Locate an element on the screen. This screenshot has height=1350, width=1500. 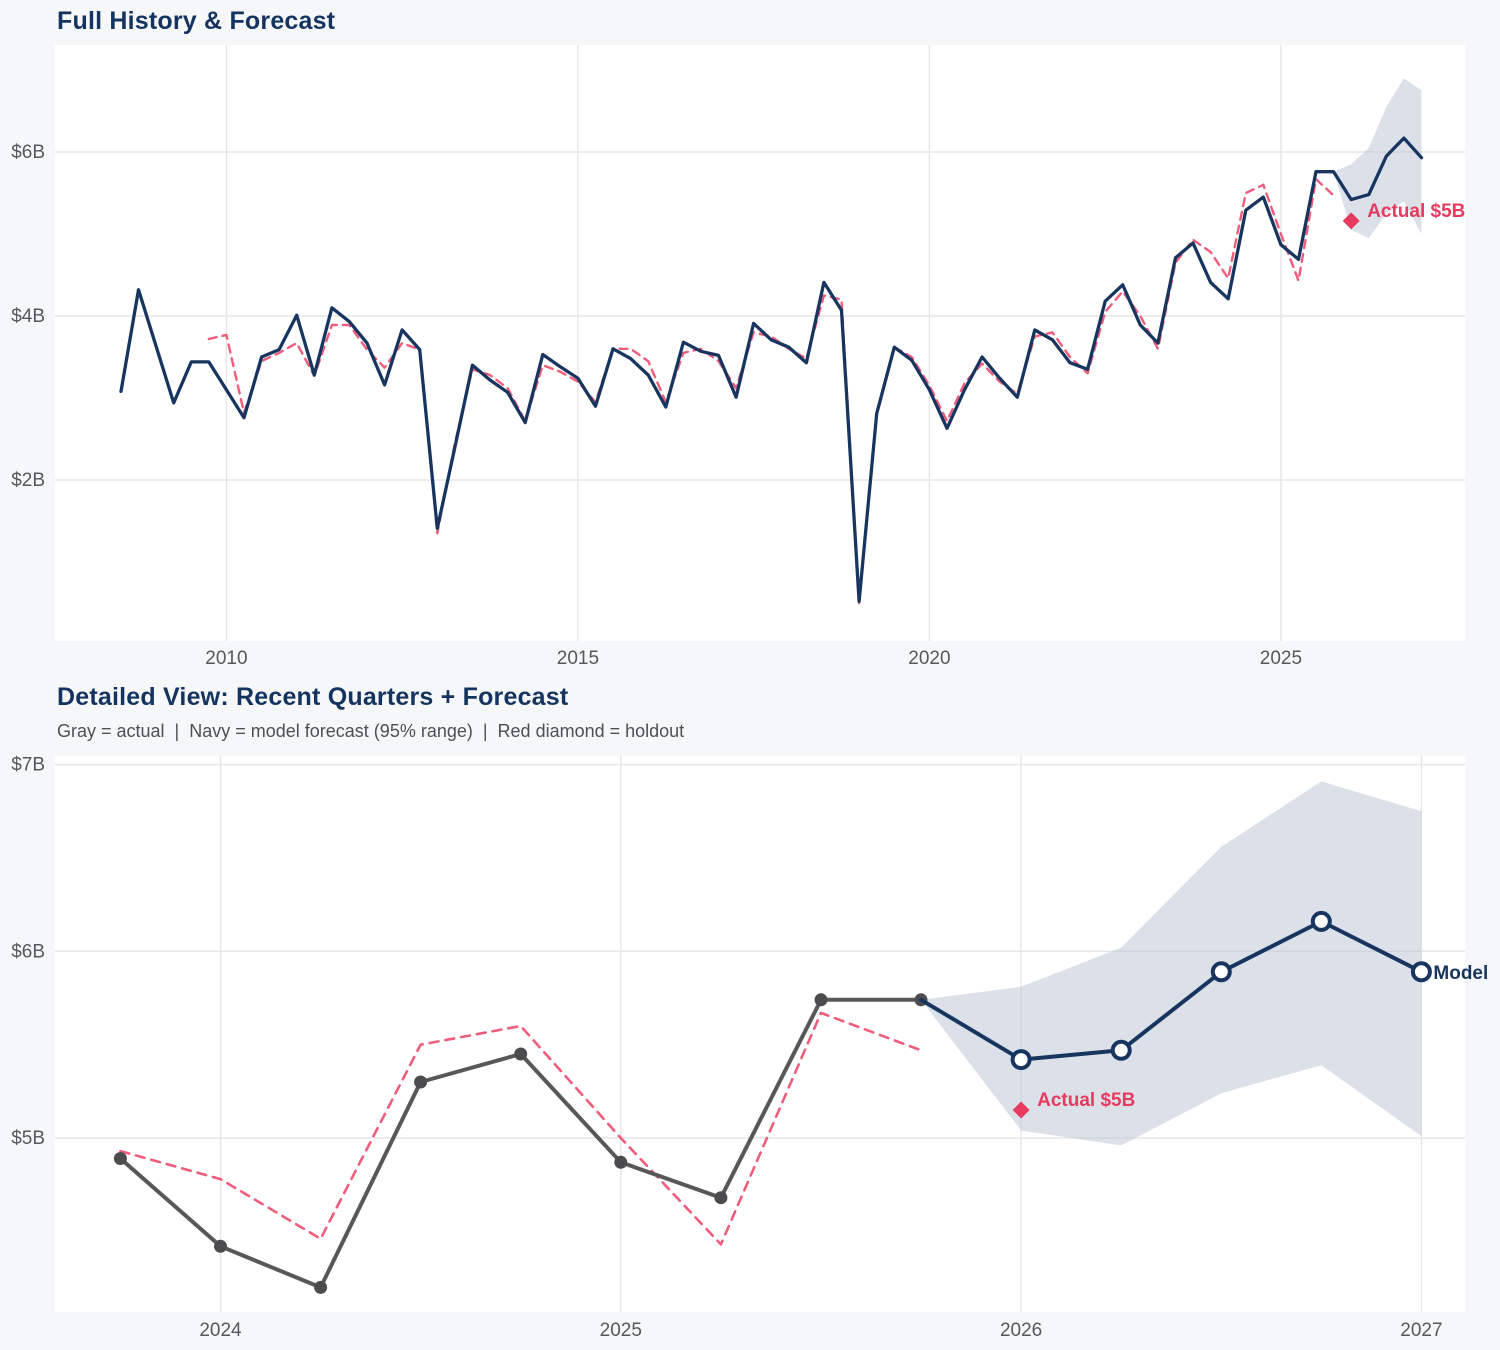
detail-view-y-tick-label: $6B is located at coordinates (28, 951).